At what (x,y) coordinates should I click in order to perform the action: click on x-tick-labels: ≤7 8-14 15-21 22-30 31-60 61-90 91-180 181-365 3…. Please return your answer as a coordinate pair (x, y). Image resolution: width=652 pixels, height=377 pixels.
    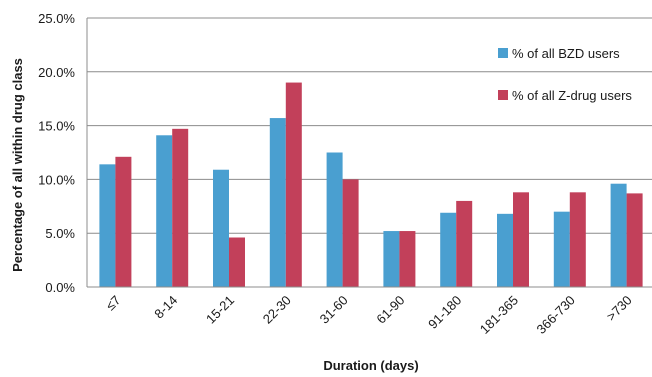
    Looking at the image, I should click on (369, 315).